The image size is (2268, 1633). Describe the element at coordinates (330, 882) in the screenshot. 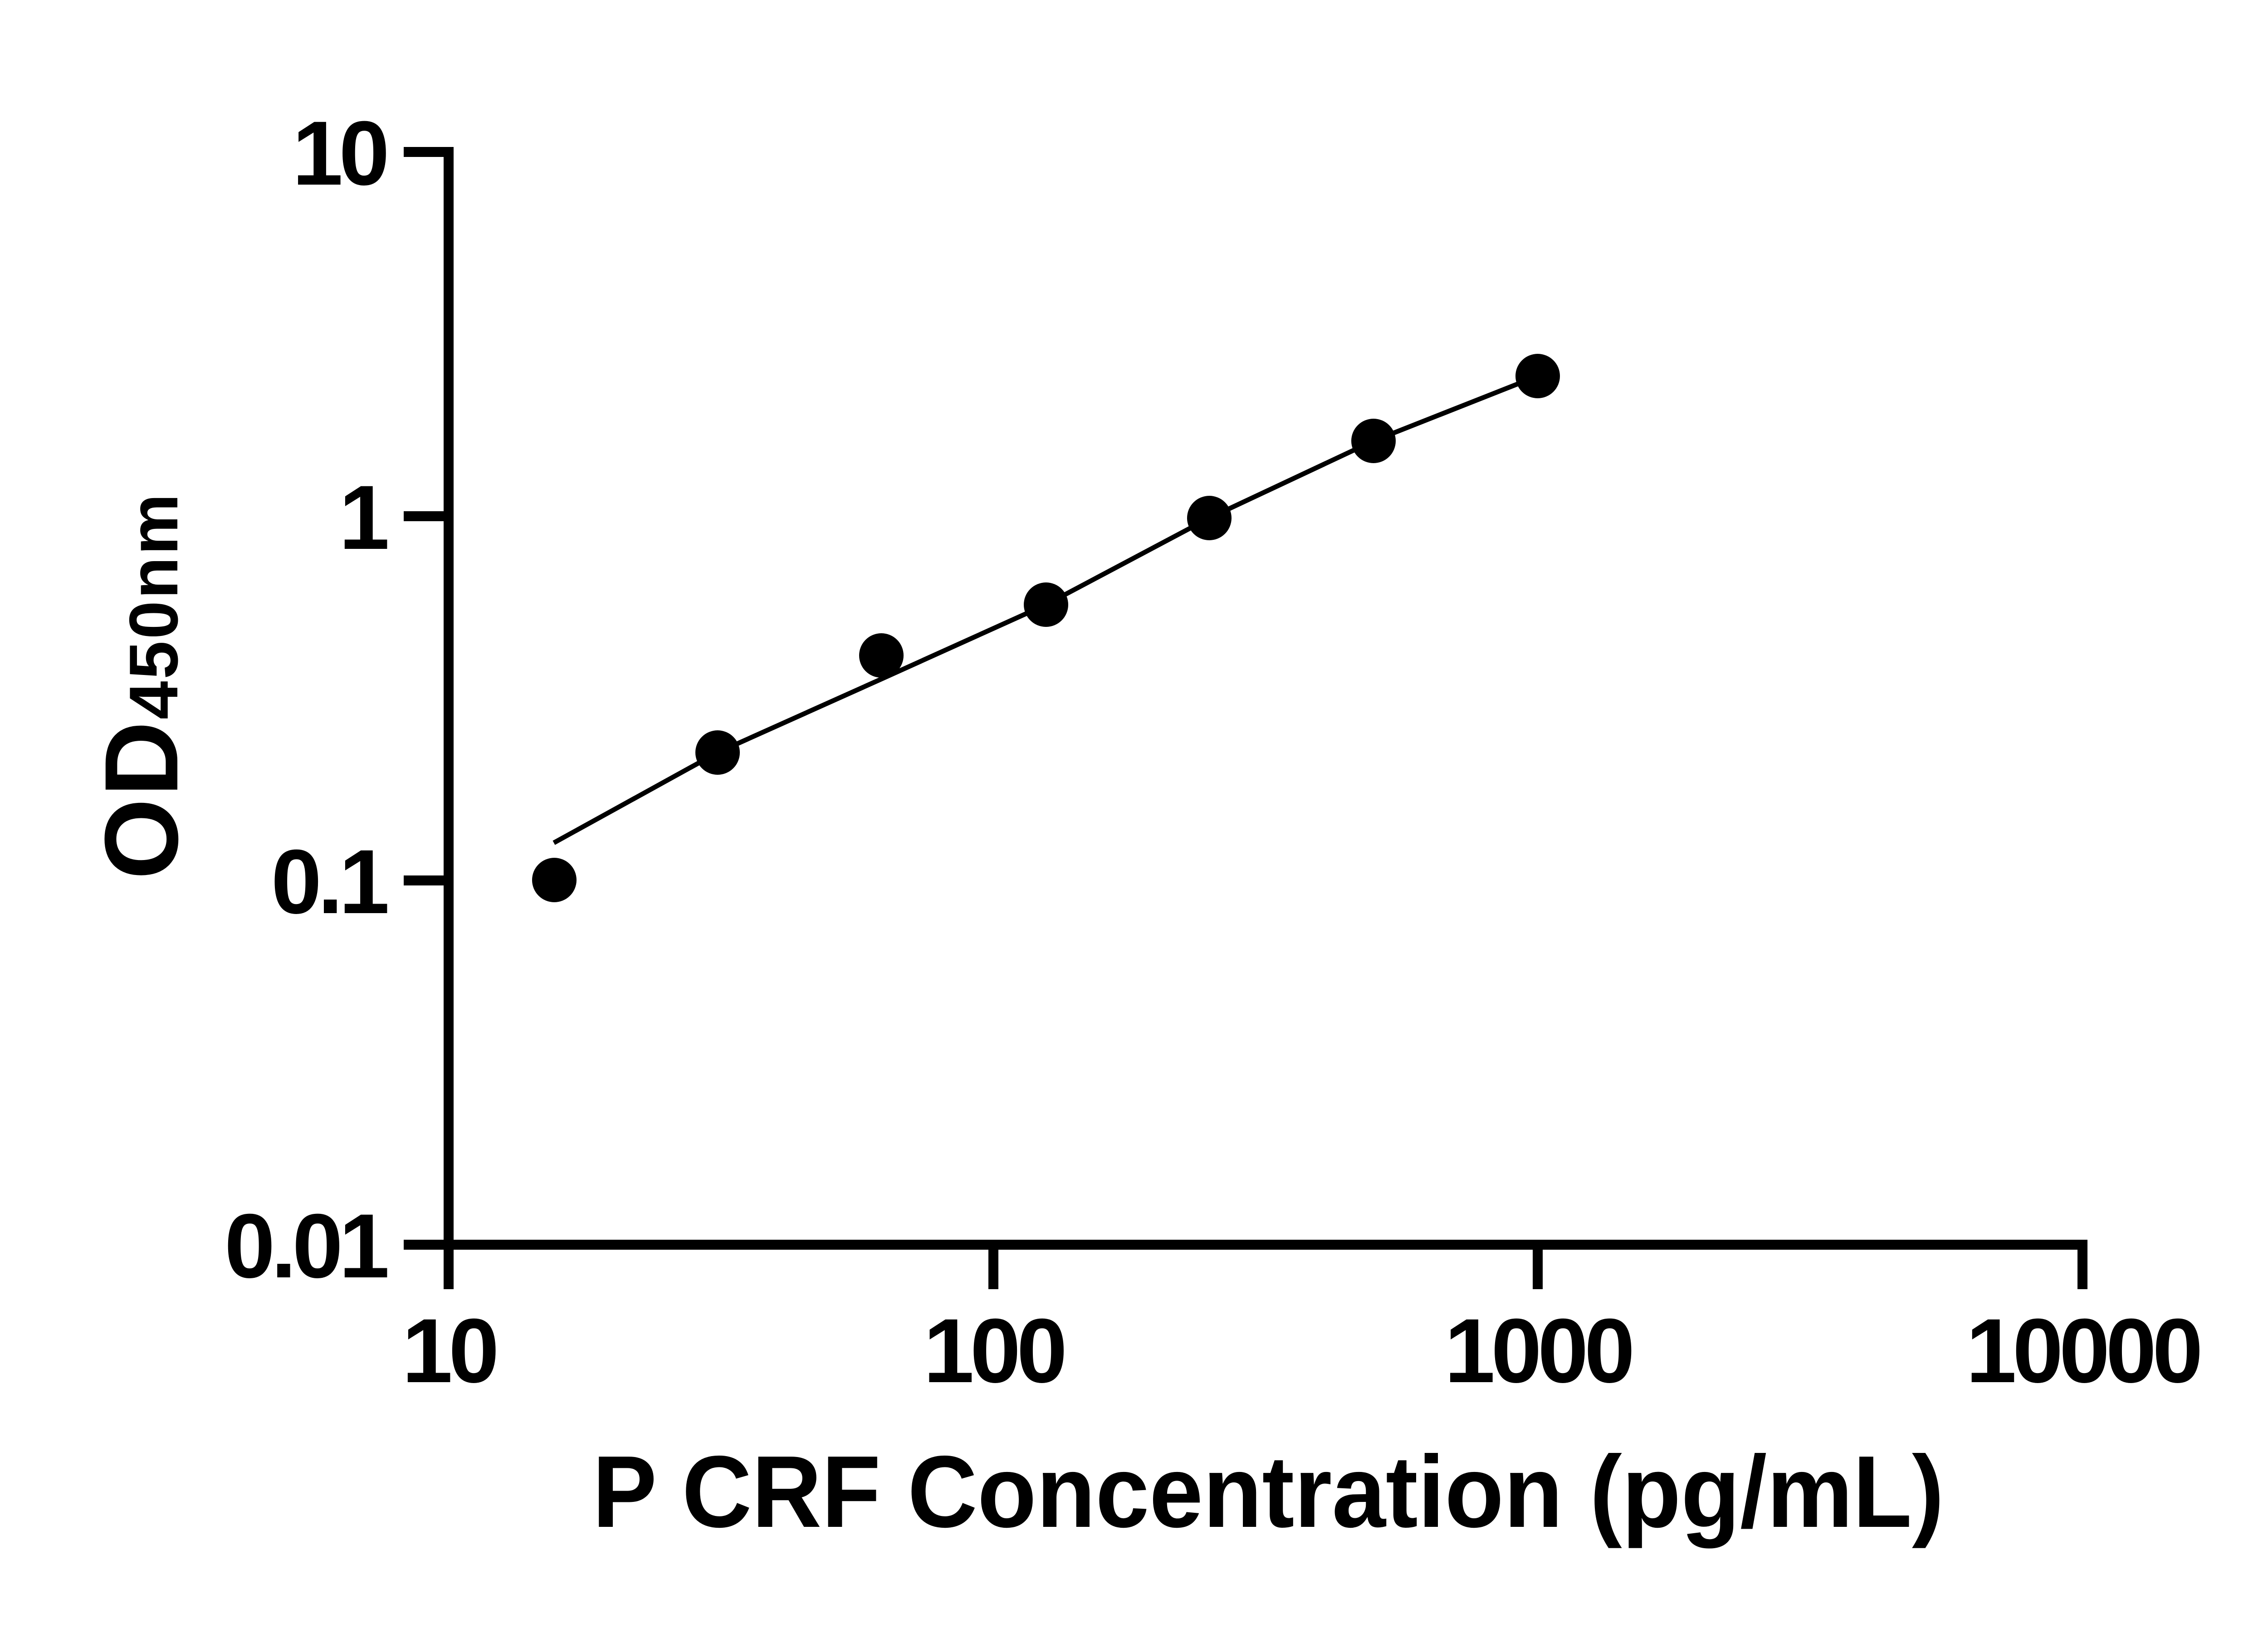

I see `svg-text: 0.1` at that location.